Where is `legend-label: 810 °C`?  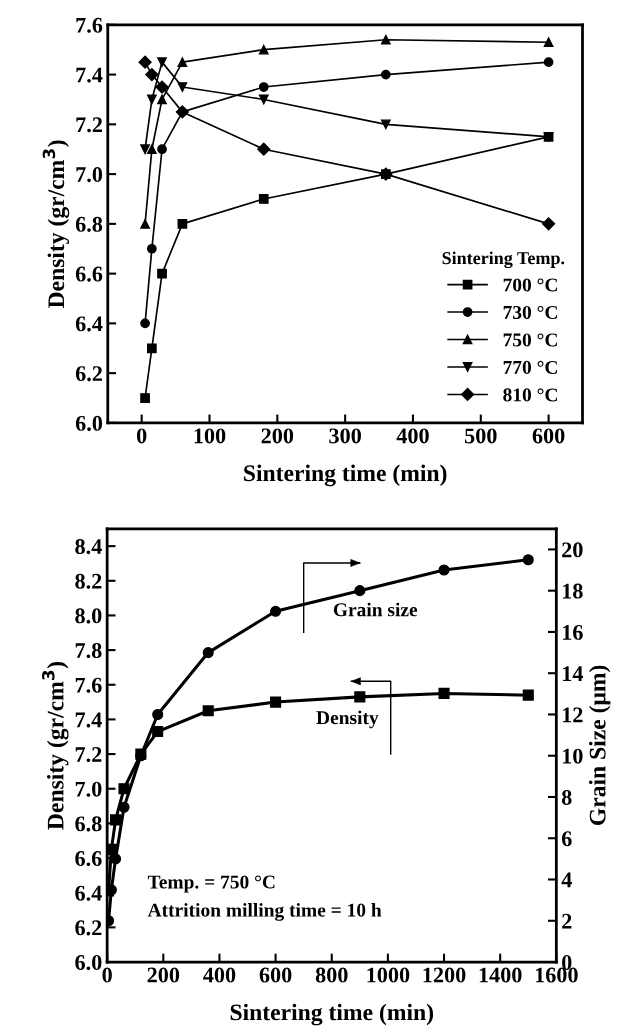
legend-label: 810 °C is located at coordinates (530, 395).